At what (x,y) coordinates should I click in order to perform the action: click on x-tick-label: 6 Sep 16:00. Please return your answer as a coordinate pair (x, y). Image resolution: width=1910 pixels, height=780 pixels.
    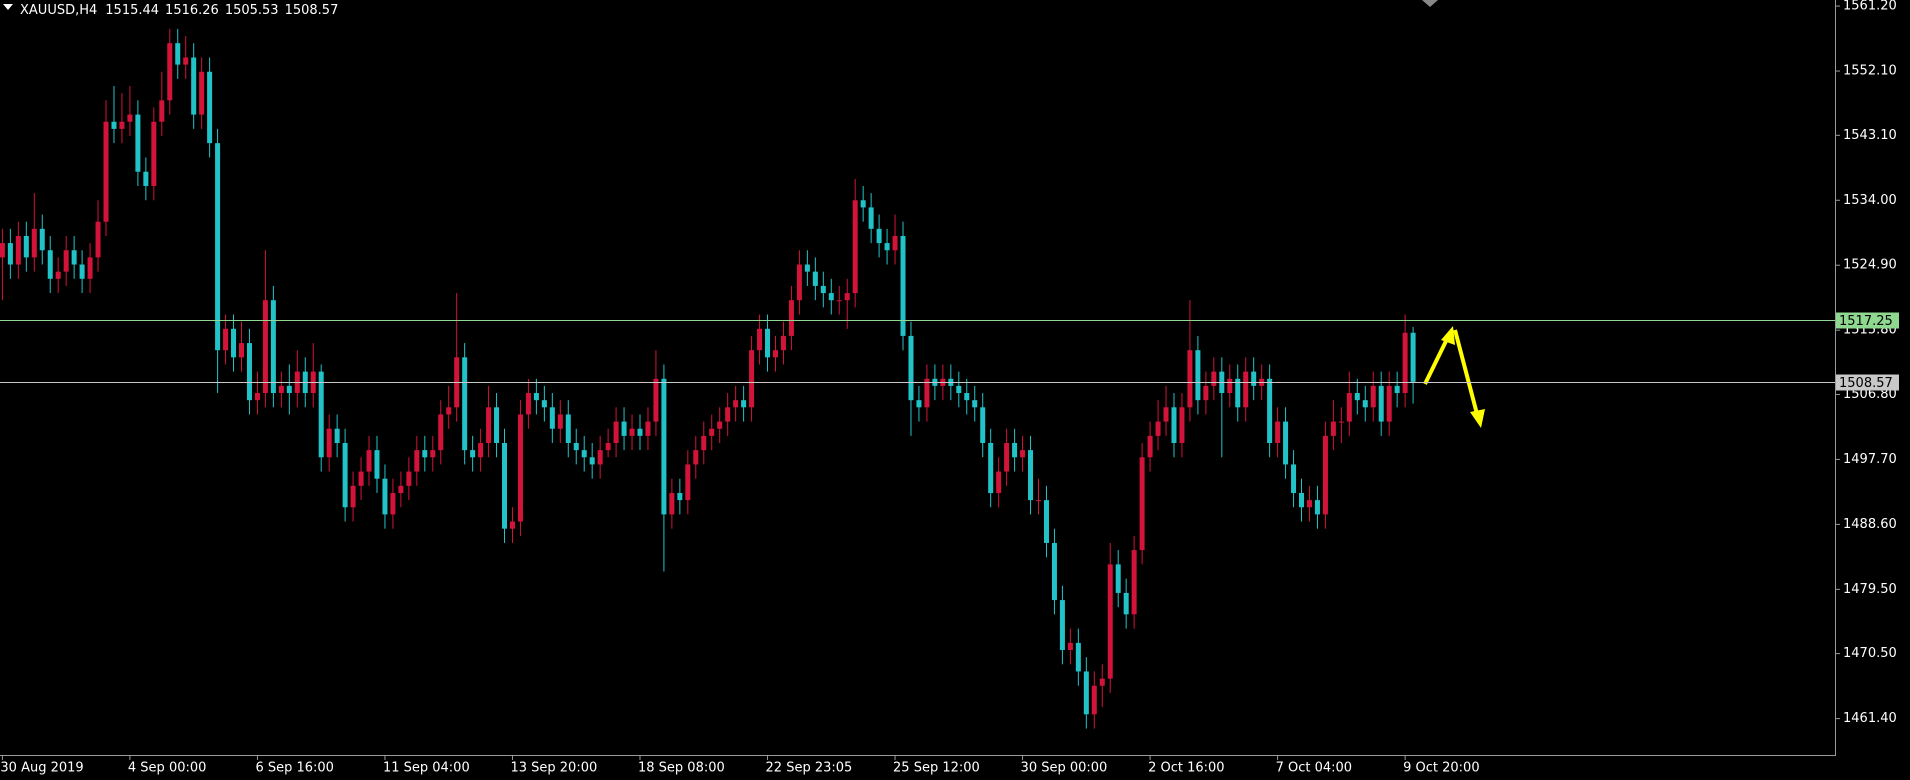
    Looking at the image, I should click on (294, 768).